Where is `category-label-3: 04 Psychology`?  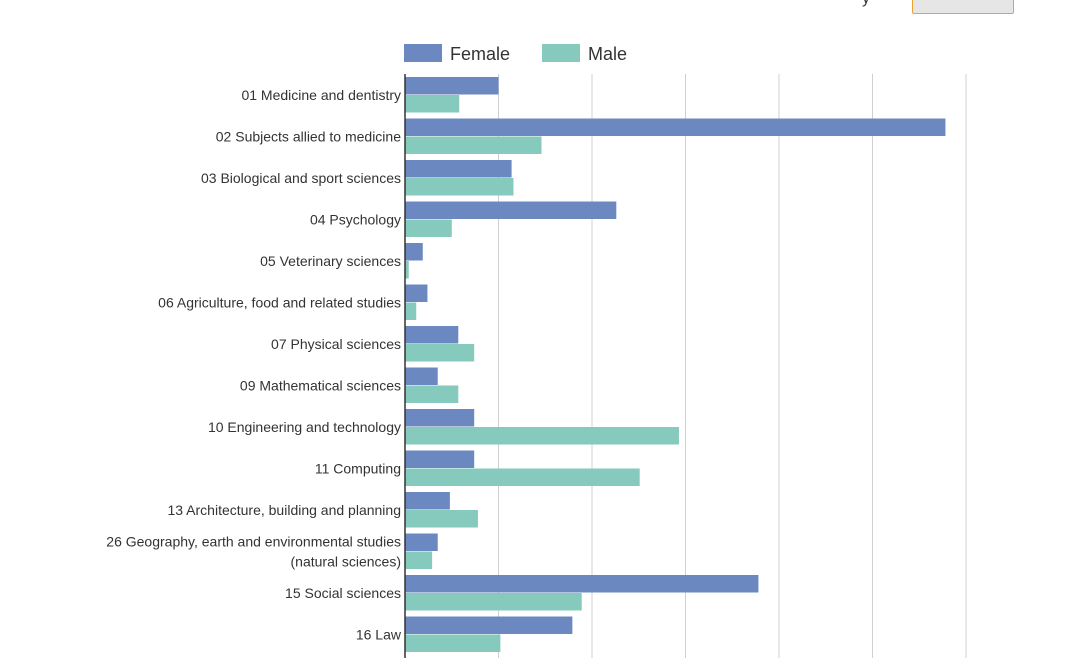
category-label-3: 04 Psychology is located at coordinates (355, 220).